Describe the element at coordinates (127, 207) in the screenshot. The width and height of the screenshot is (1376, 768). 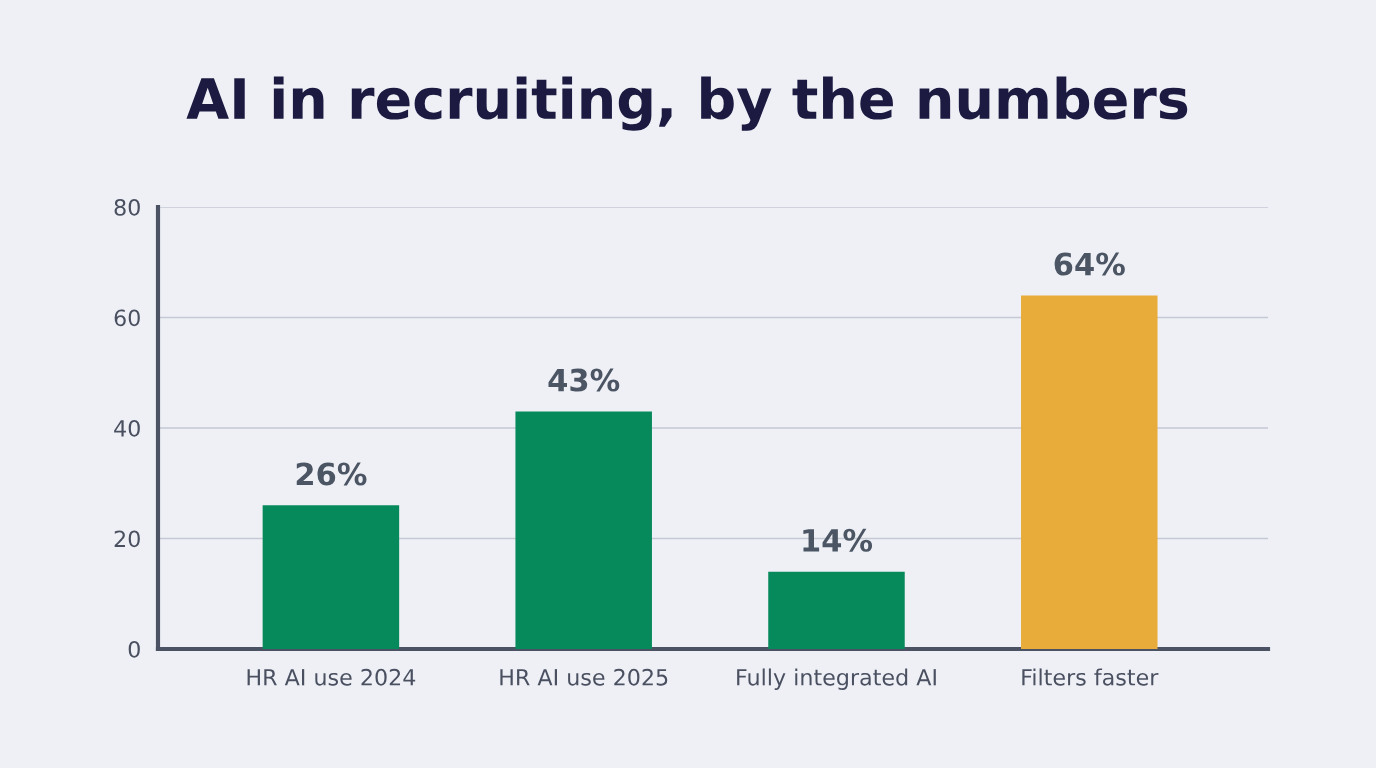
I see `y-tick-label: 80` at that location.